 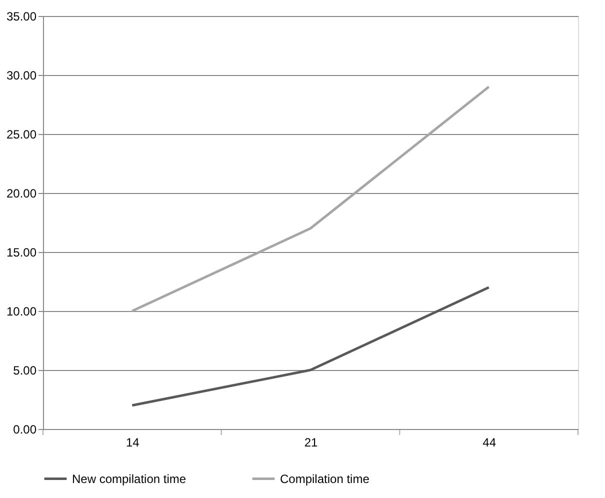 What do you see at coordinates (25, 371) in the screenshot?
I see `y-tick-label: 5.00` at bounding box center [25, 371].